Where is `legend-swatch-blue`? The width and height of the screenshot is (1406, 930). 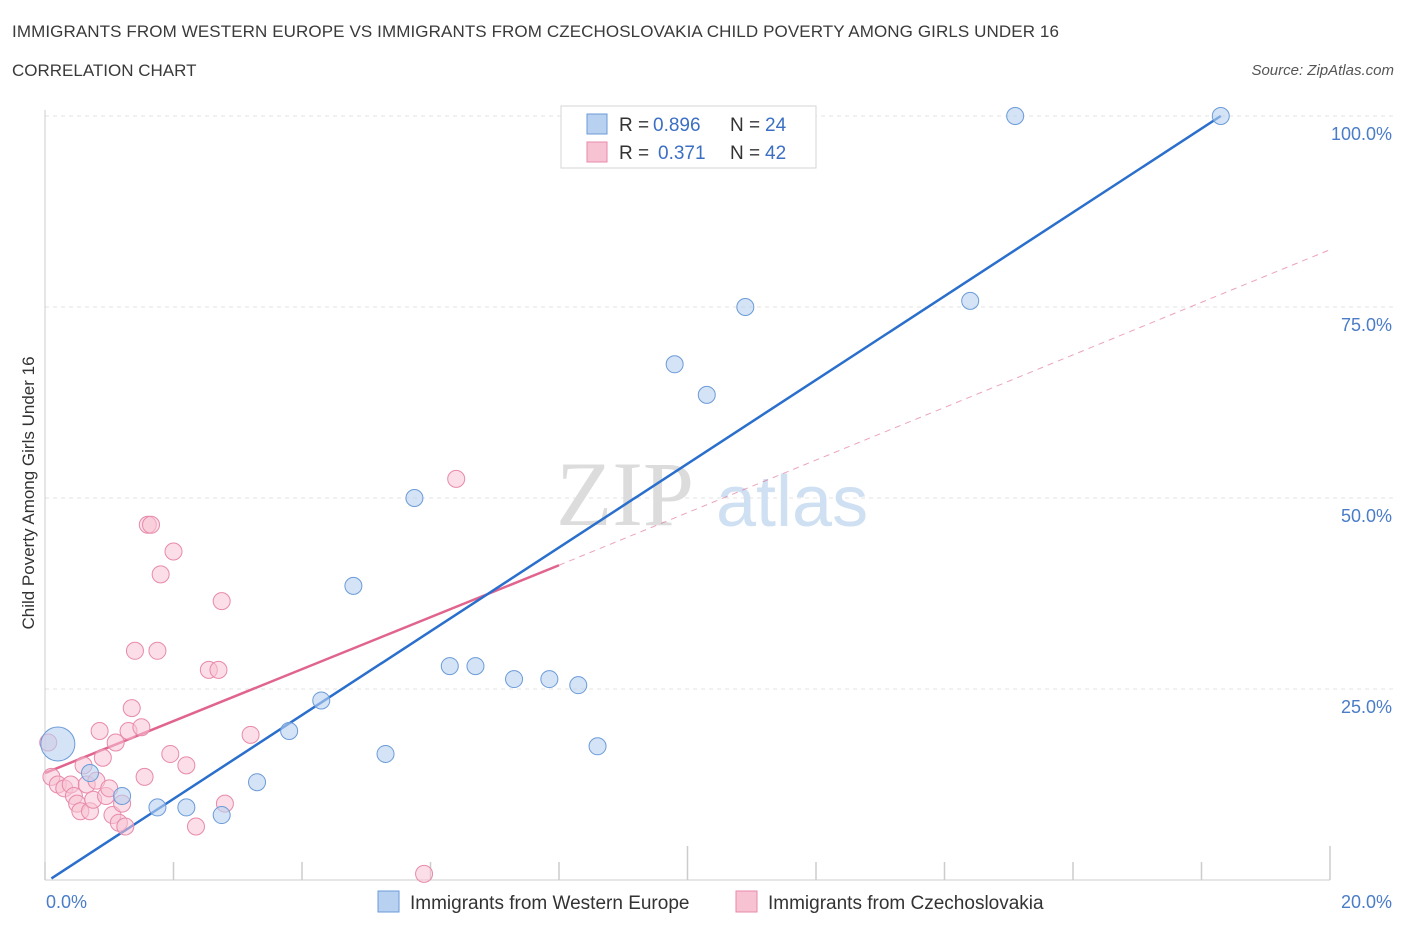
legend-swatch-blue is located at coordinates (597, 124).